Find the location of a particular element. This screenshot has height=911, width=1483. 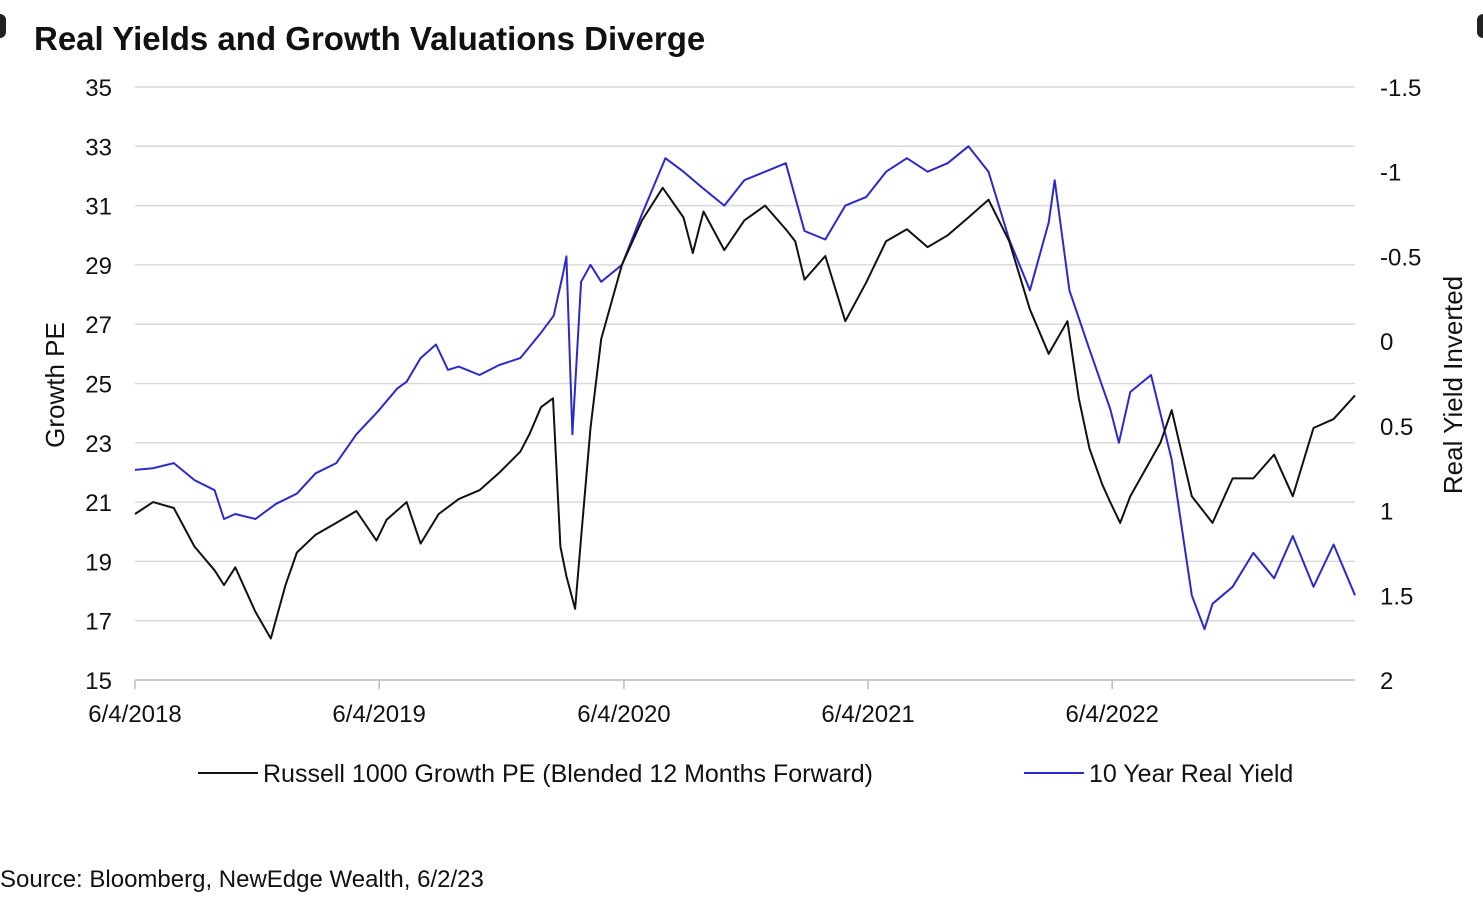

left-tick-label: 17 is located at coordinates (98, 622).